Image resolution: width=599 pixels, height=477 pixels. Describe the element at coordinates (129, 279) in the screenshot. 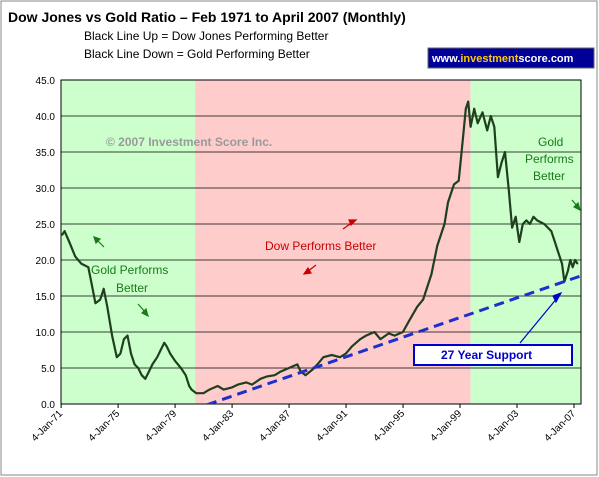

I see `gold-left-annotation: Gold Performs Better` at that location.